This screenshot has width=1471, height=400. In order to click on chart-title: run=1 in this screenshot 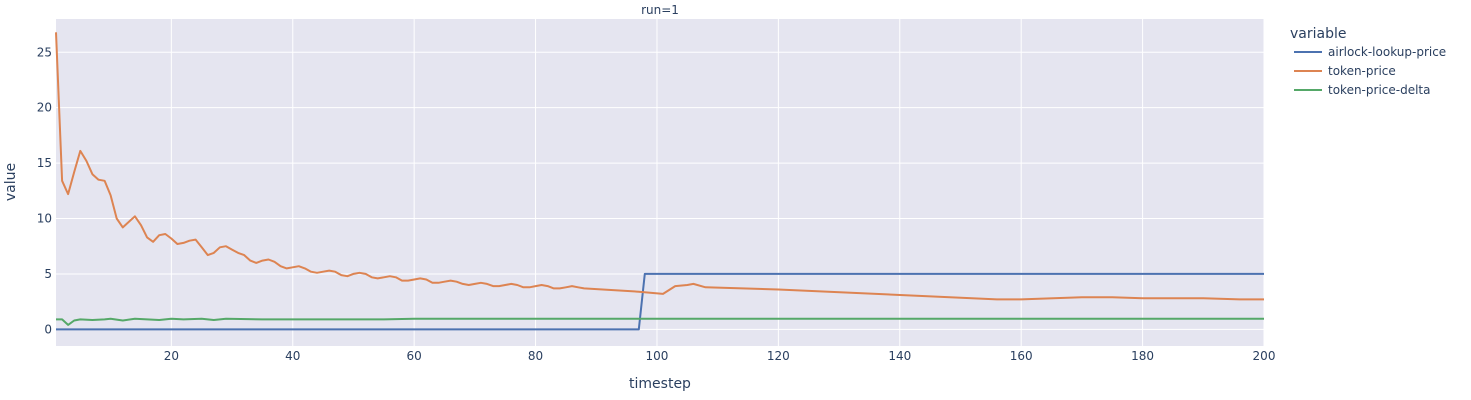, I will do `click(660, 10)`.